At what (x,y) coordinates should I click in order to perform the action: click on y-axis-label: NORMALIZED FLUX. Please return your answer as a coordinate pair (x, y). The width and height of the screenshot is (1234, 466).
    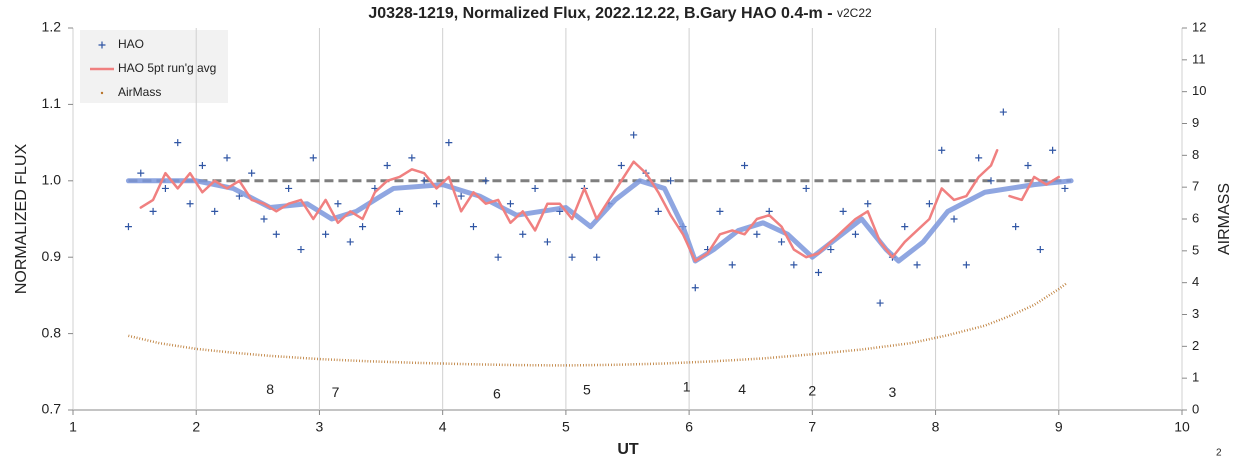
    Looking at the image, I should click on (21, 219).